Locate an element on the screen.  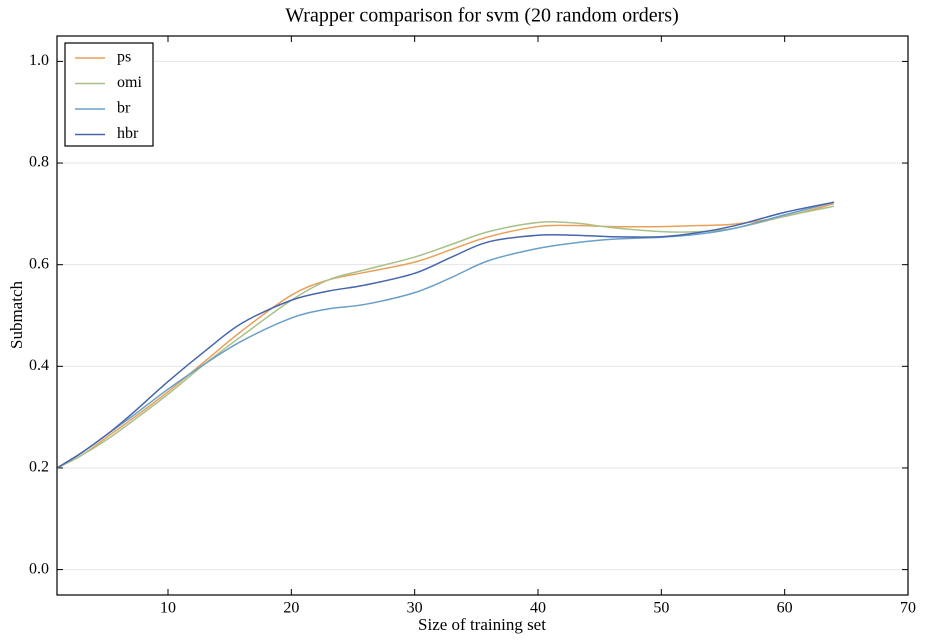
y-tick-label: 0.6 is located at coordinates (39, 263).